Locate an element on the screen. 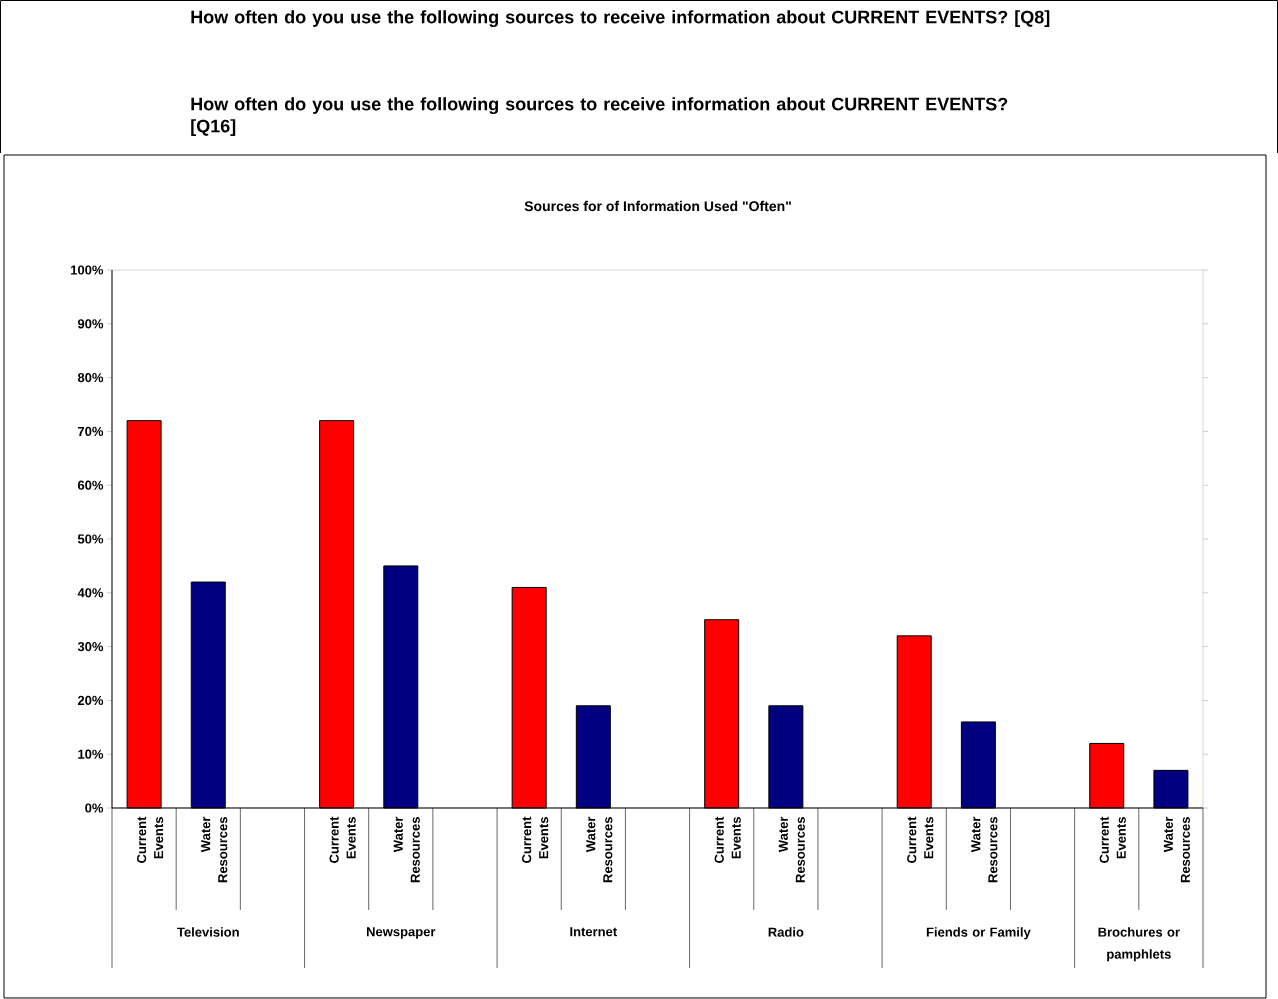 The image size is (1278, 999). text: Radio is located at coordinates (786, 932).